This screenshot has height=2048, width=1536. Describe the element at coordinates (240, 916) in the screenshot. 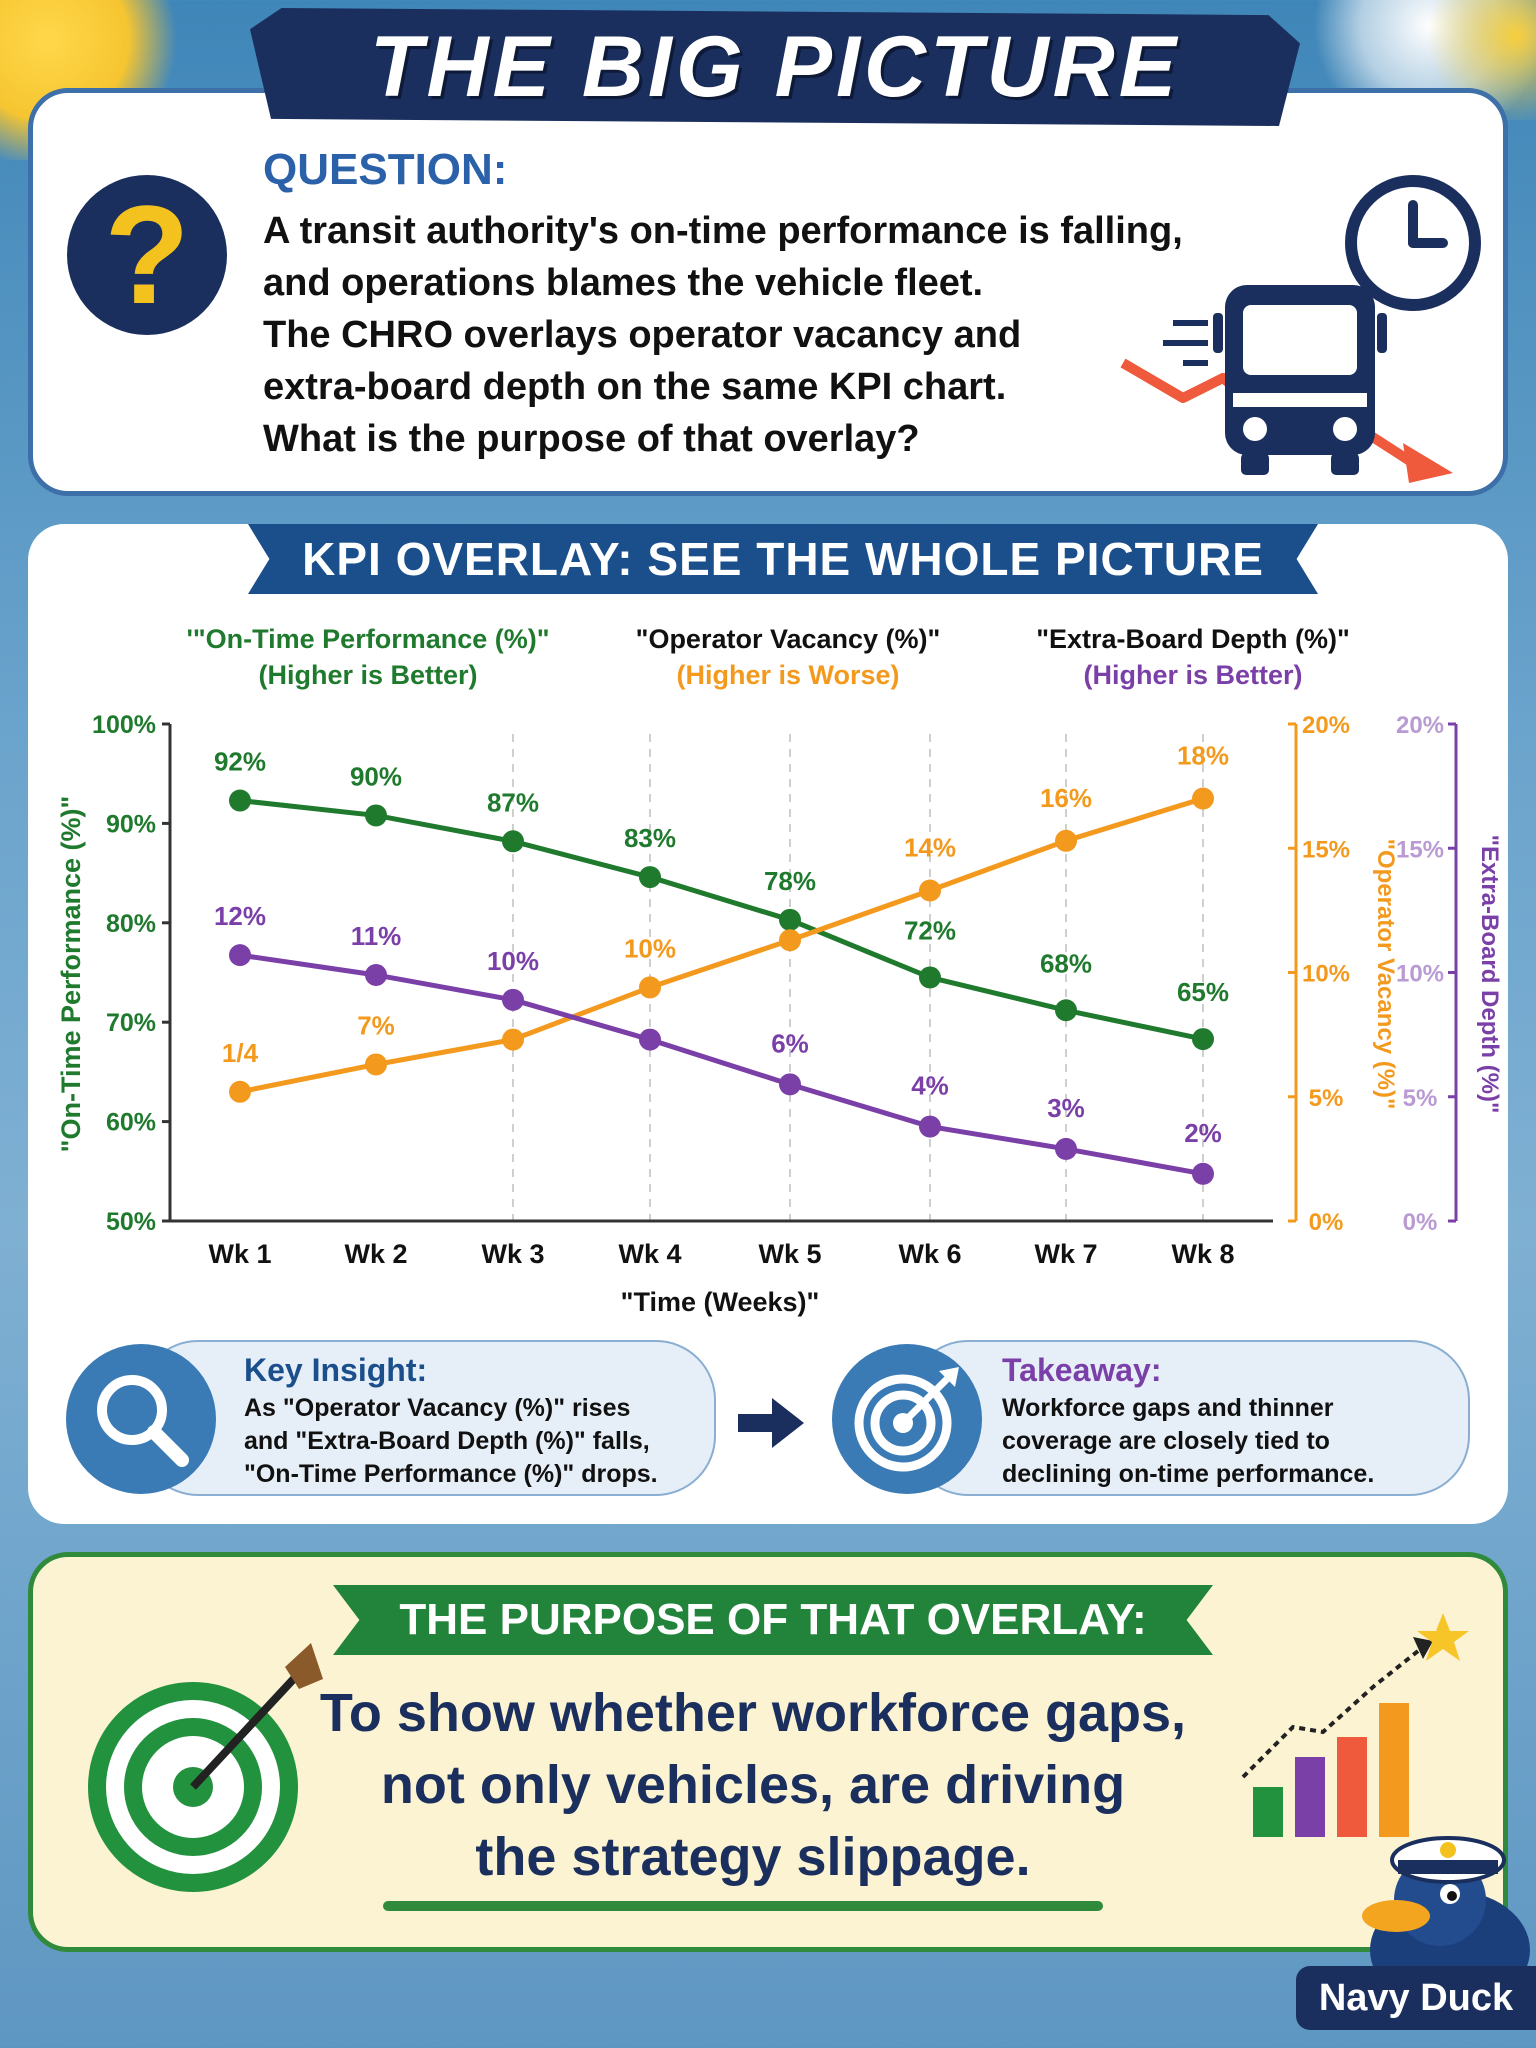

I see `data-label: 12%` at that location.